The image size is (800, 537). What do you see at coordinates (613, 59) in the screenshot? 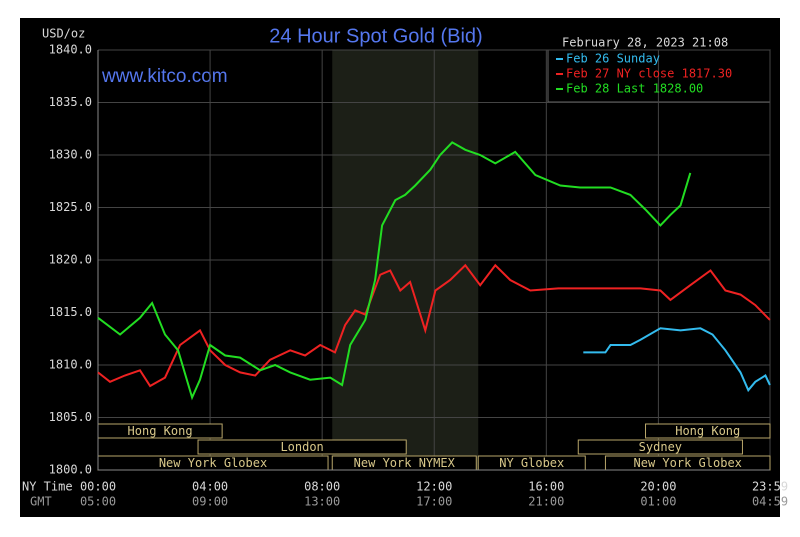
I see `legend-label: Feb 26 Sunday` at bounding box center [613, 59].